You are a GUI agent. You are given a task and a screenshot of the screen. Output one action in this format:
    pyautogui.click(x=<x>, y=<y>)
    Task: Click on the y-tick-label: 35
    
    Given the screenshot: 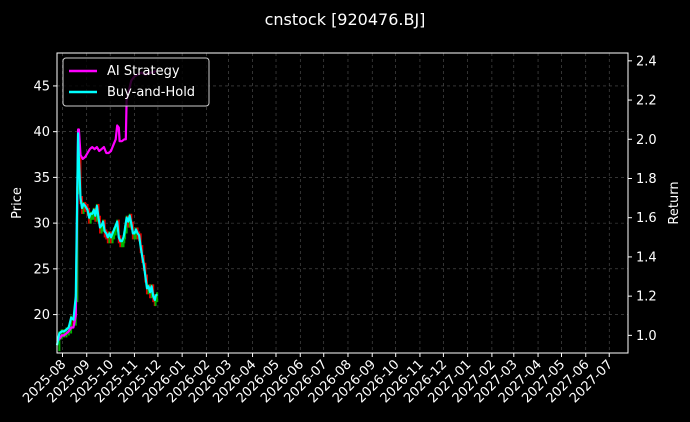 What is the action you would take?
    pyautogui.click(x=41, y=178)
    